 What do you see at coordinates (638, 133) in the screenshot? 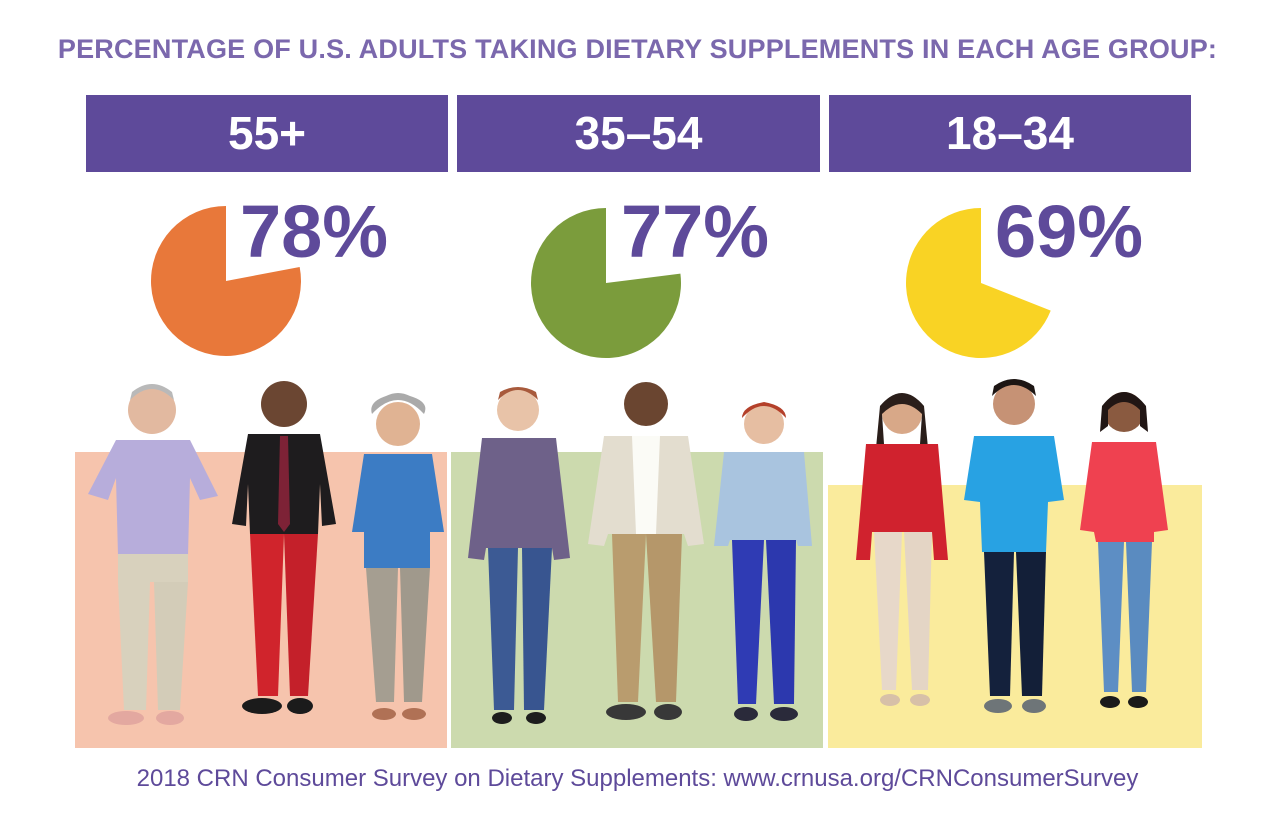
I see `header-35-54: 35–54` at bounding box center [638, 133].